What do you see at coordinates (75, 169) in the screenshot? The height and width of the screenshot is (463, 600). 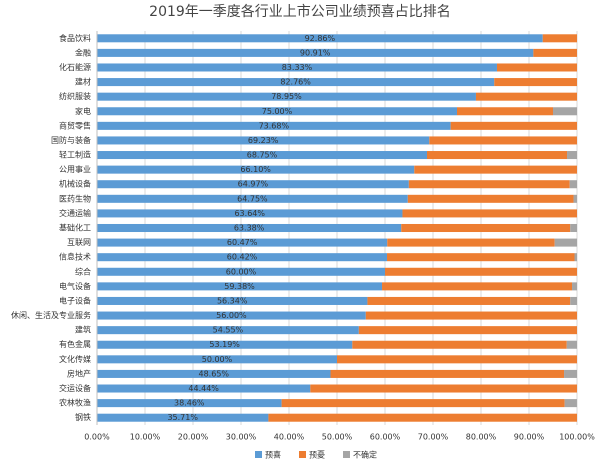 I see `y-tick-label: 公用事业` at bounding box center [75, 169].